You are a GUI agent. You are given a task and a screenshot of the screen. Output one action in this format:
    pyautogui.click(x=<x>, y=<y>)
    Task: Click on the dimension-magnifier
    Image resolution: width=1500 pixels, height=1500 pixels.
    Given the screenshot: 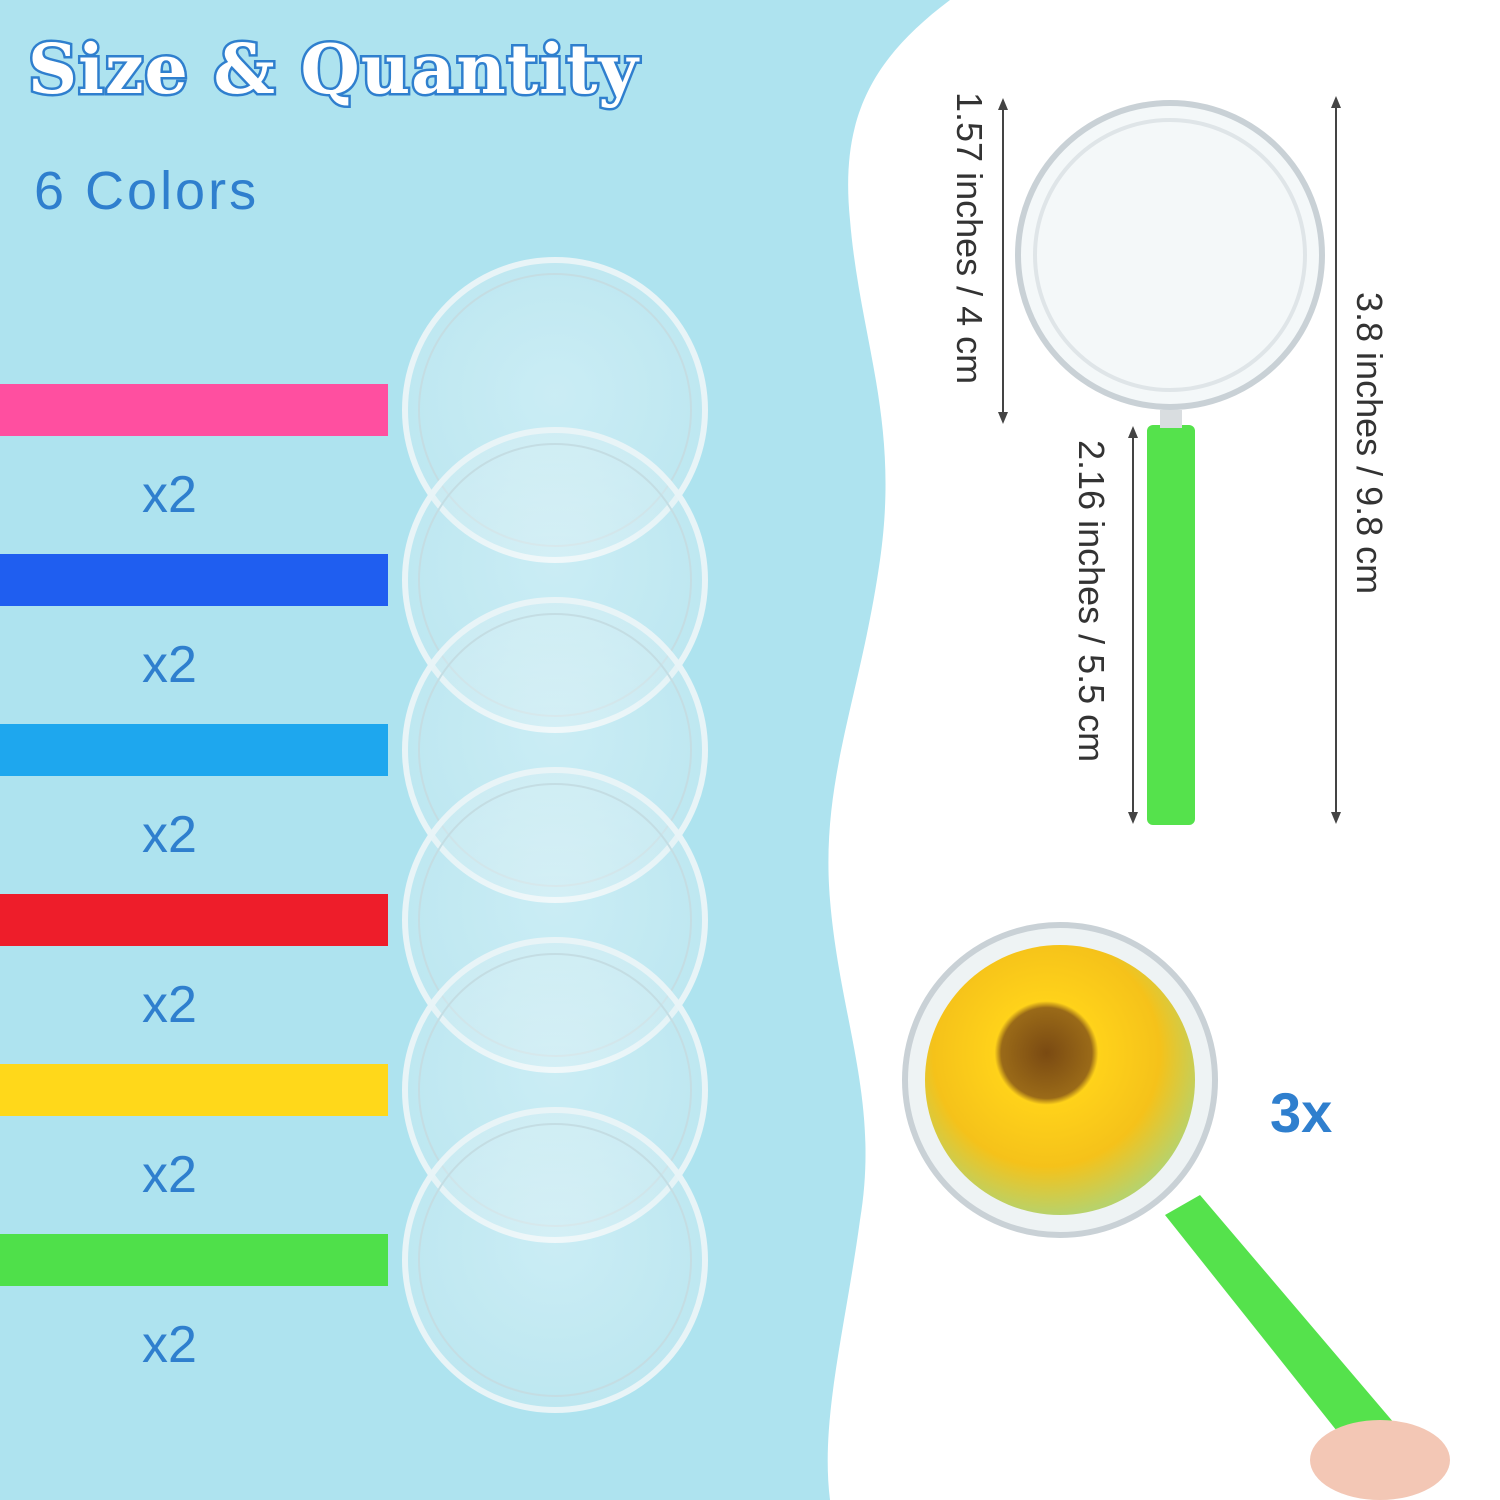 What is the action you would take?
    pyautogui.click(x=1170, y=462)
    